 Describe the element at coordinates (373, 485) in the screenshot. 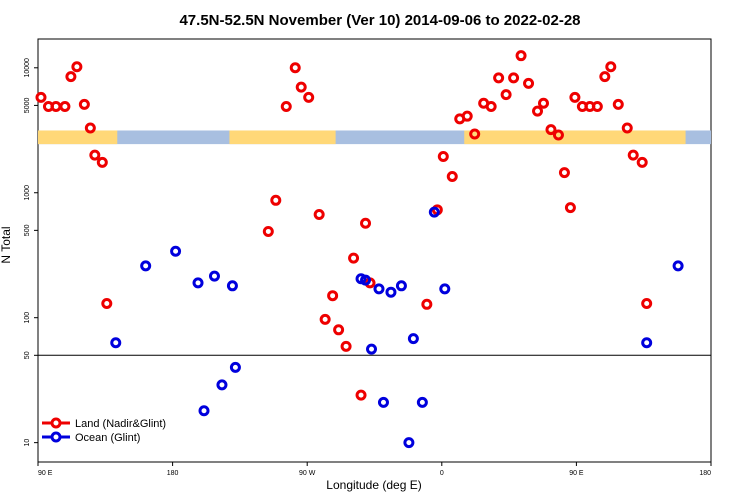

I see `x-axis-title: Longitude (deg E)` at that location.